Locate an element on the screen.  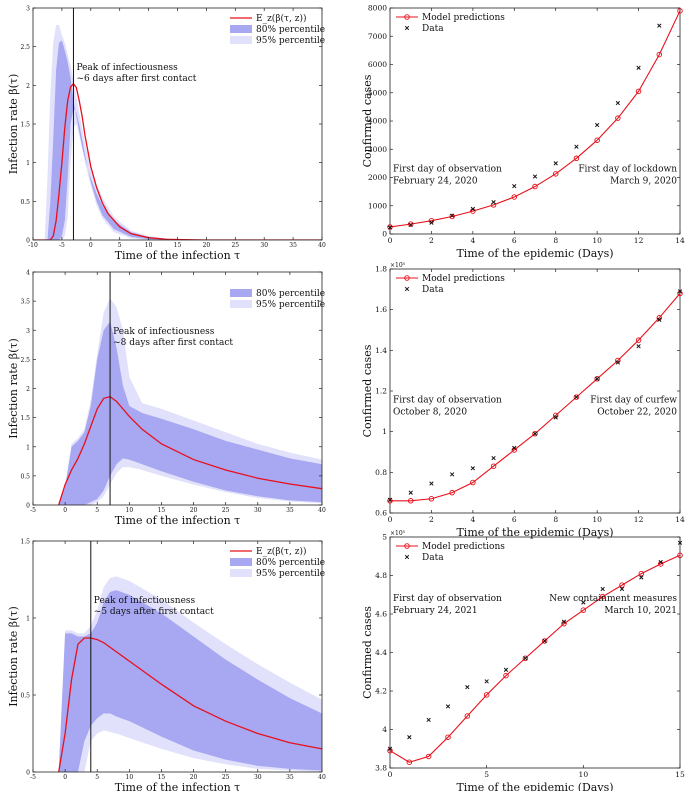
model-prediction-line is located at coordinates (535, 658).